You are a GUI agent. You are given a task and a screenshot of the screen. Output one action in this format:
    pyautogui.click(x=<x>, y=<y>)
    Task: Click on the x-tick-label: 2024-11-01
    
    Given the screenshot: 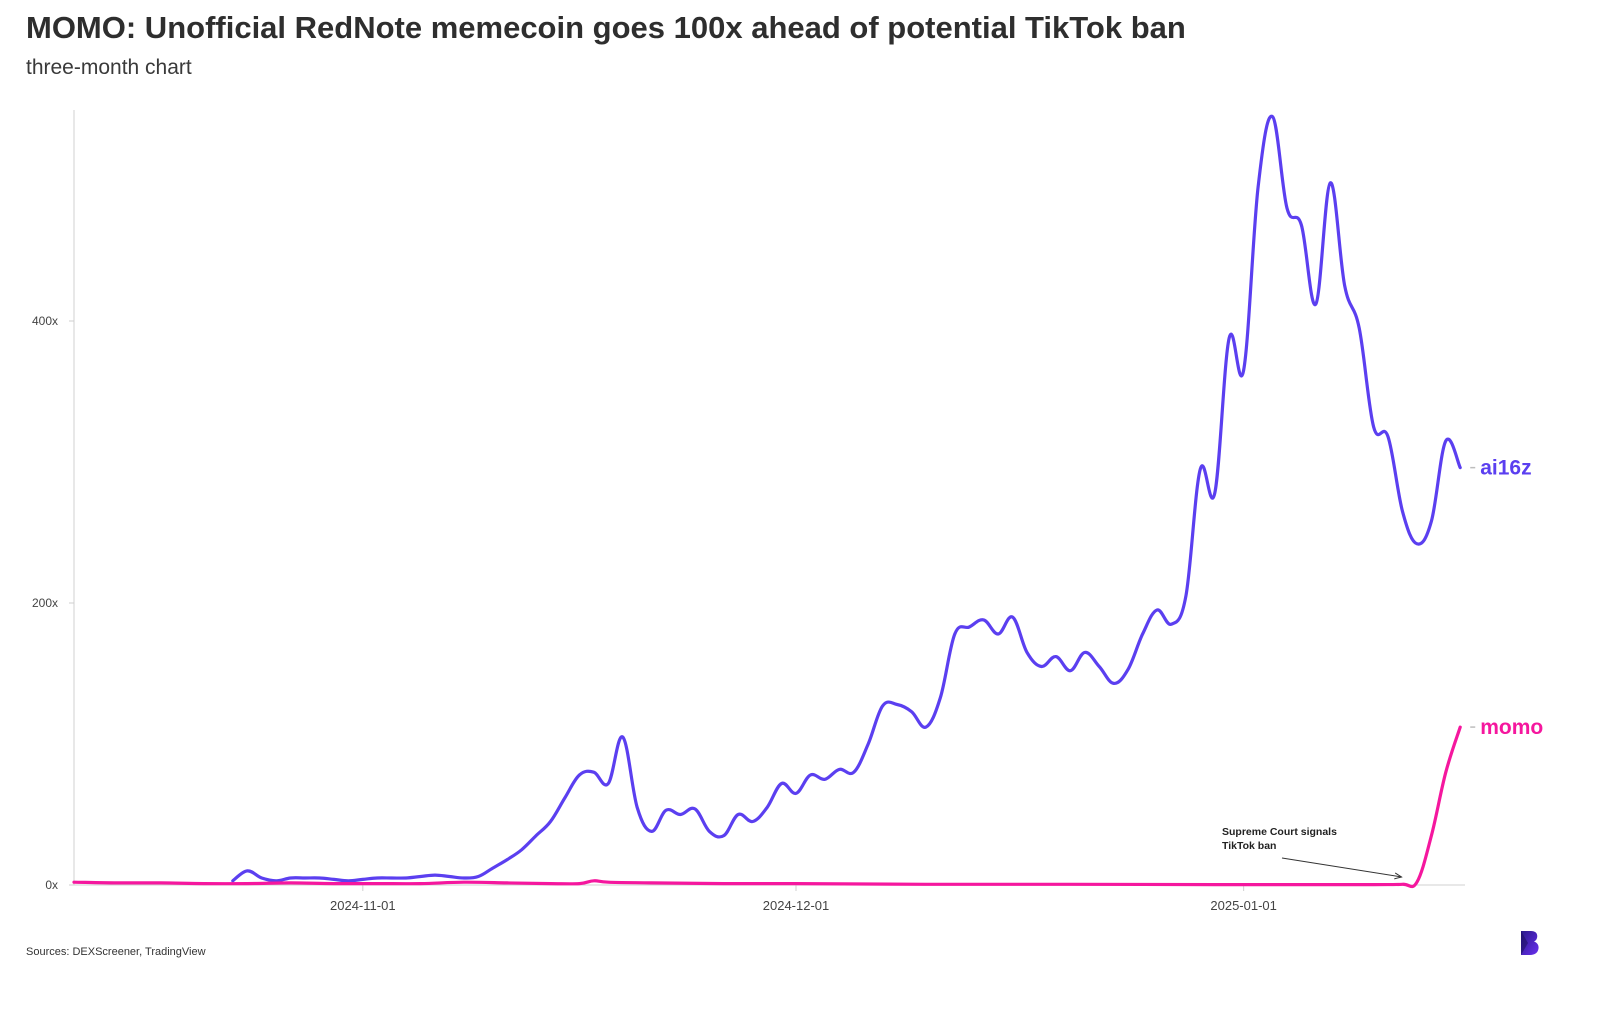 What is the action you would take?
    pyautogui.click(x=363, y=905)
    